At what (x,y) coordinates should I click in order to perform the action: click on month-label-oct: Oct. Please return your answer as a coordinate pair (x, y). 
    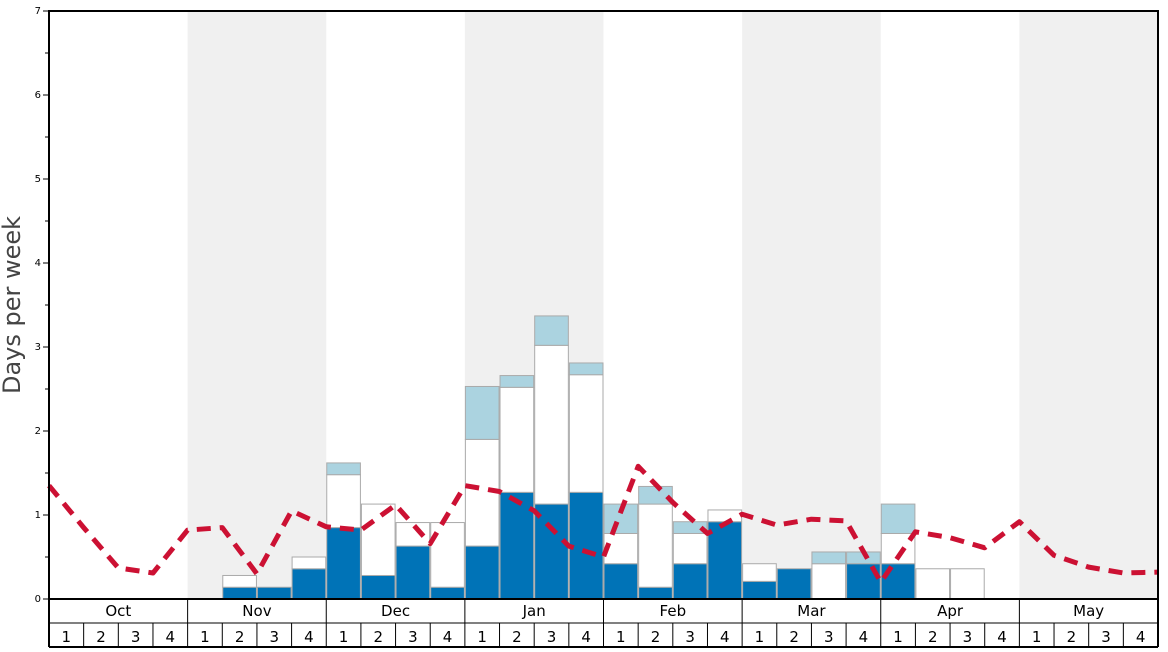
    Looking at the image, I should click on (118, 611).